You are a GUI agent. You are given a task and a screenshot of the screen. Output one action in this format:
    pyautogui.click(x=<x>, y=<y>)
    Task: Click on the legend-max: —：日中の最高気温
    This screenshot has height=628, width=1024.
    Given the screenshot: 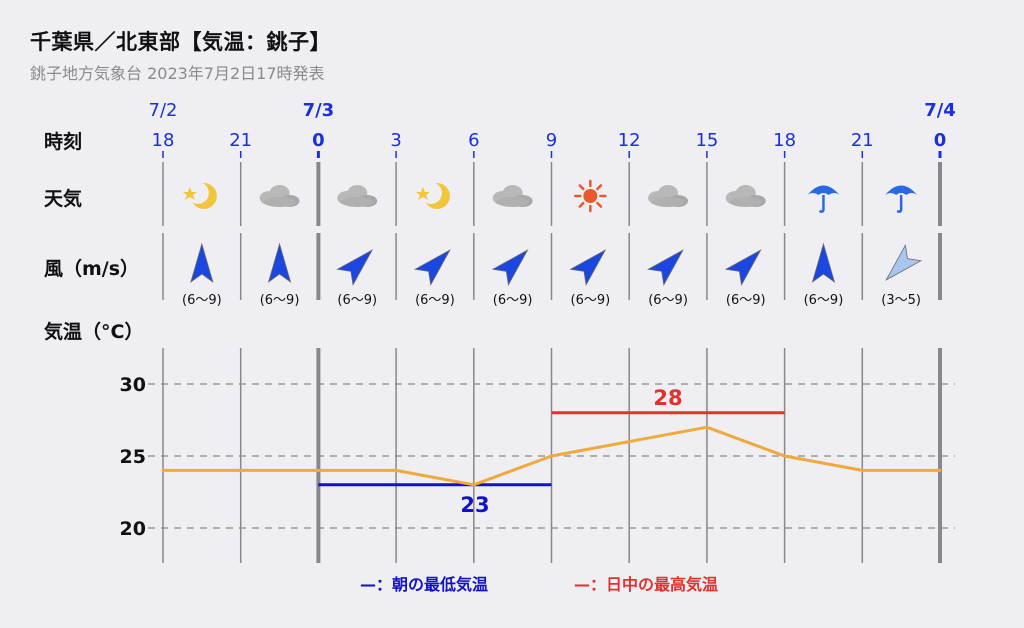 What is the action you would take?
    pyautogui.click(x=646, y=584)
    